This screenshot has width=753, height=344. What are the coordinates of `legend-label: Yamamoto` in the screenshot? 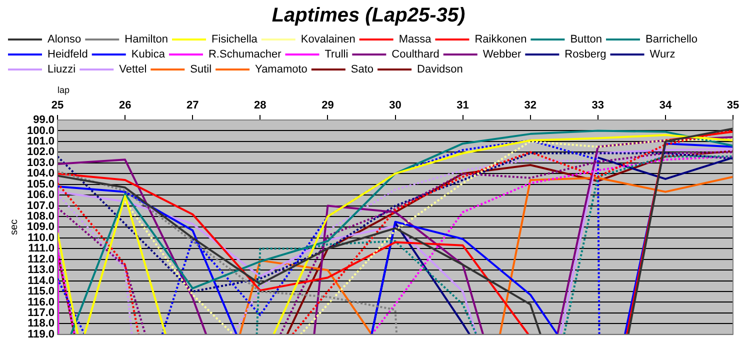 It's located at (281, 70).